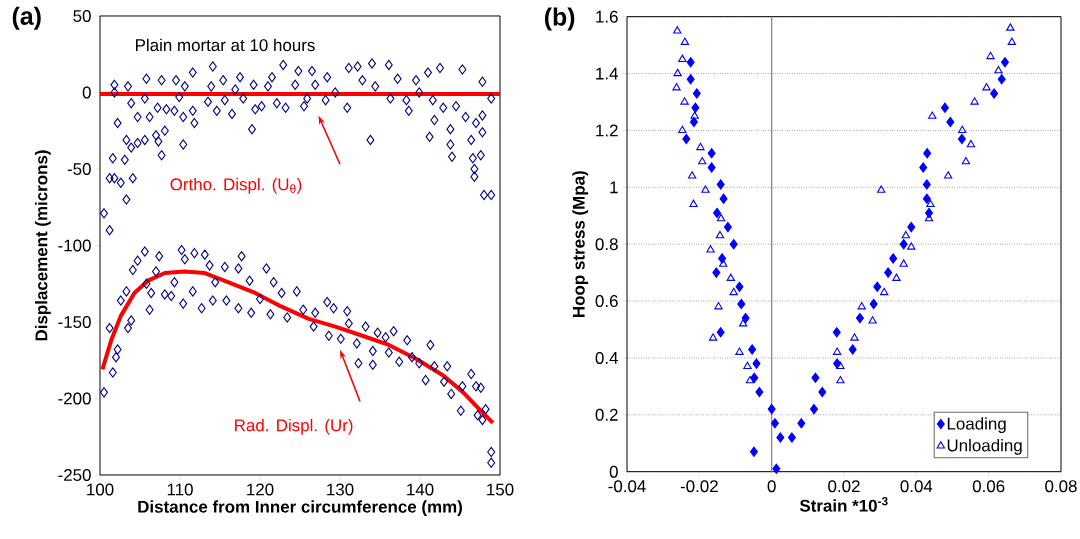 This screenshot has height=539, width=1080. Describe the element at coordinates (294, 426) in the screenshot. I see `annotation: Rad. Displ. (Ur)` at that location.